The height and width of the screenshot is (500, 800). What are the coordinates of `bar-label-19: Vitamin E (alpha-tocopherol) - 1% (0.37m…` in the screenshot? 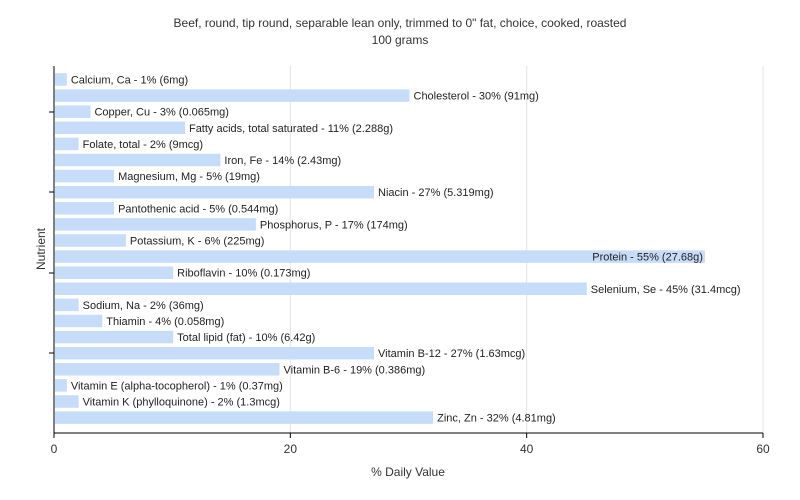 It's located at (177, 386).